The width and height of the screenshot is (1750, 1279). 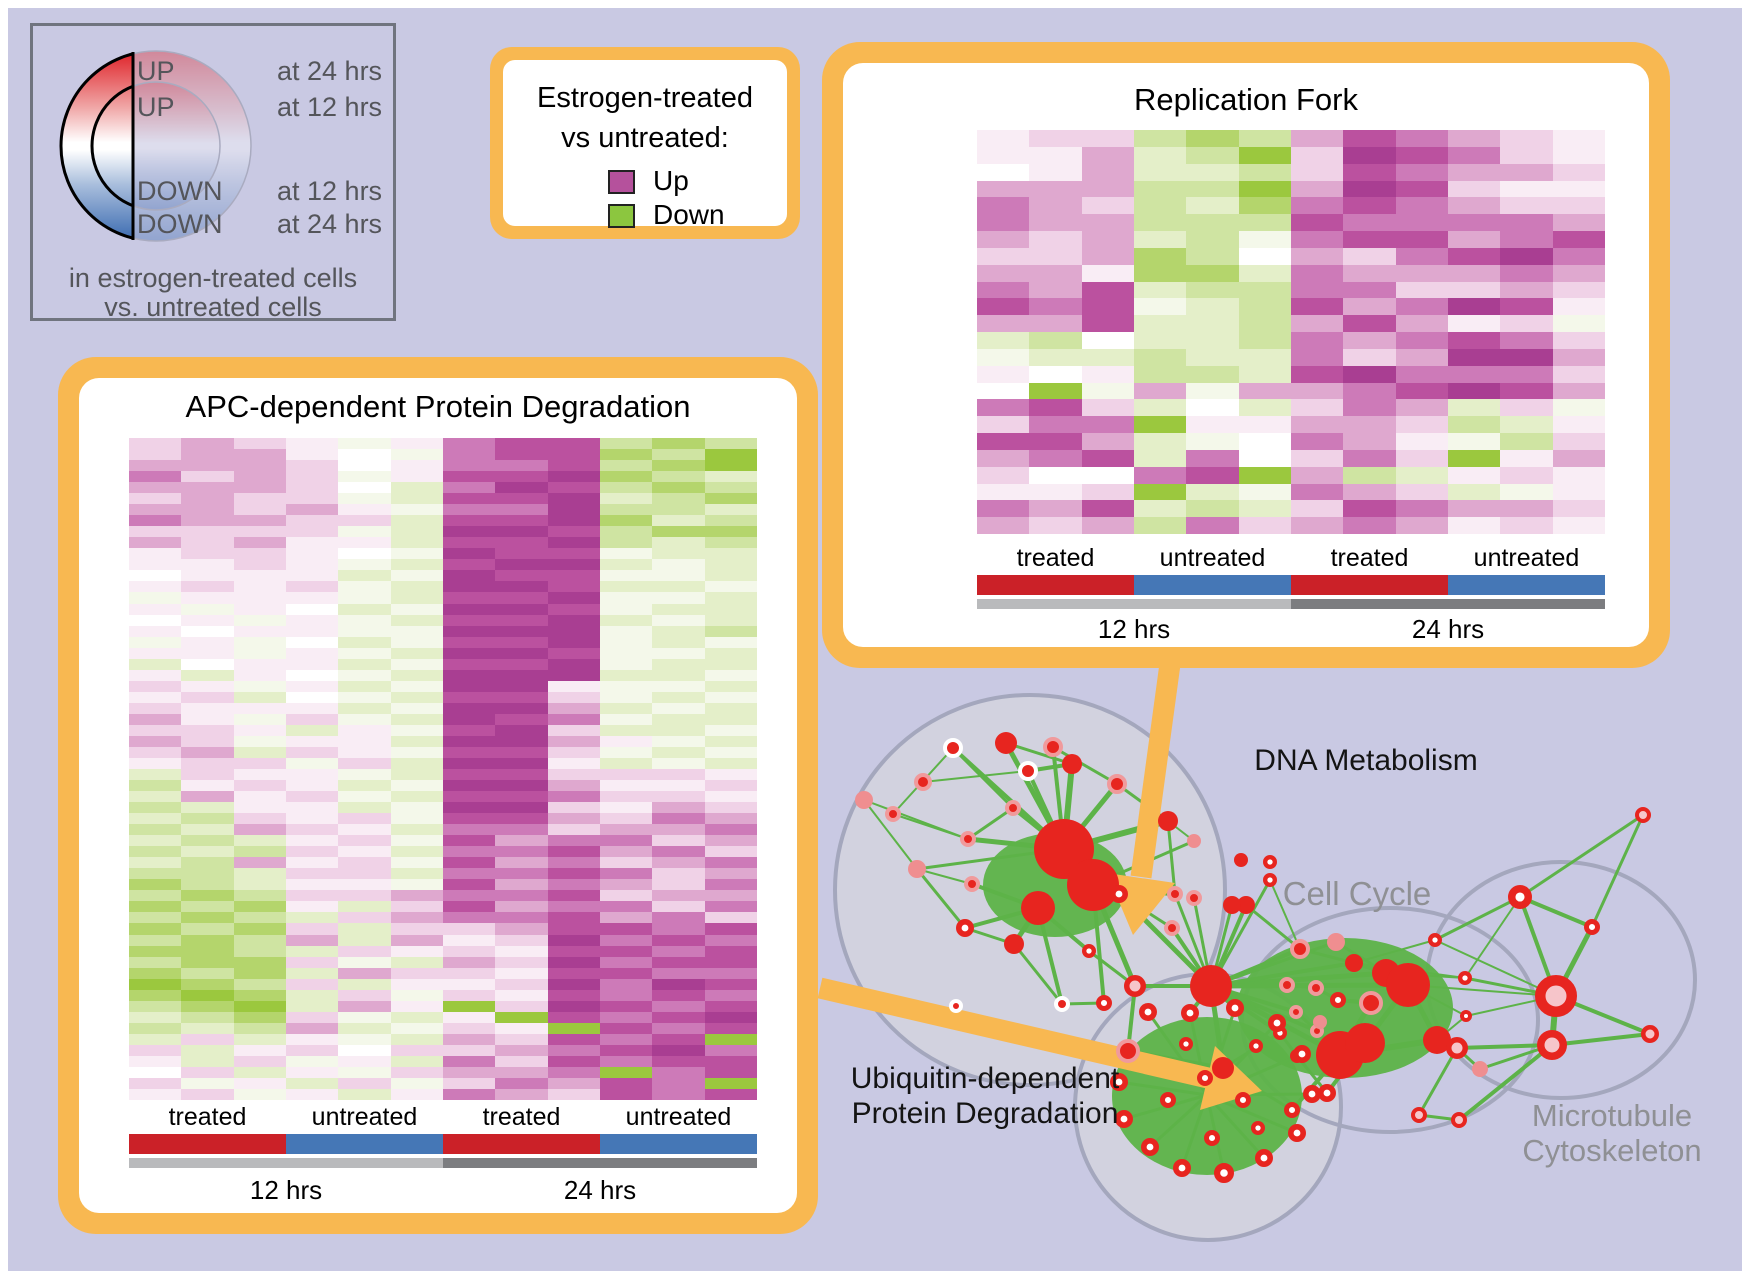 What do you see at coordinates (156, 107) in the screenshot?
I see `legend-dir: UP` at bounding box center [156, 107].